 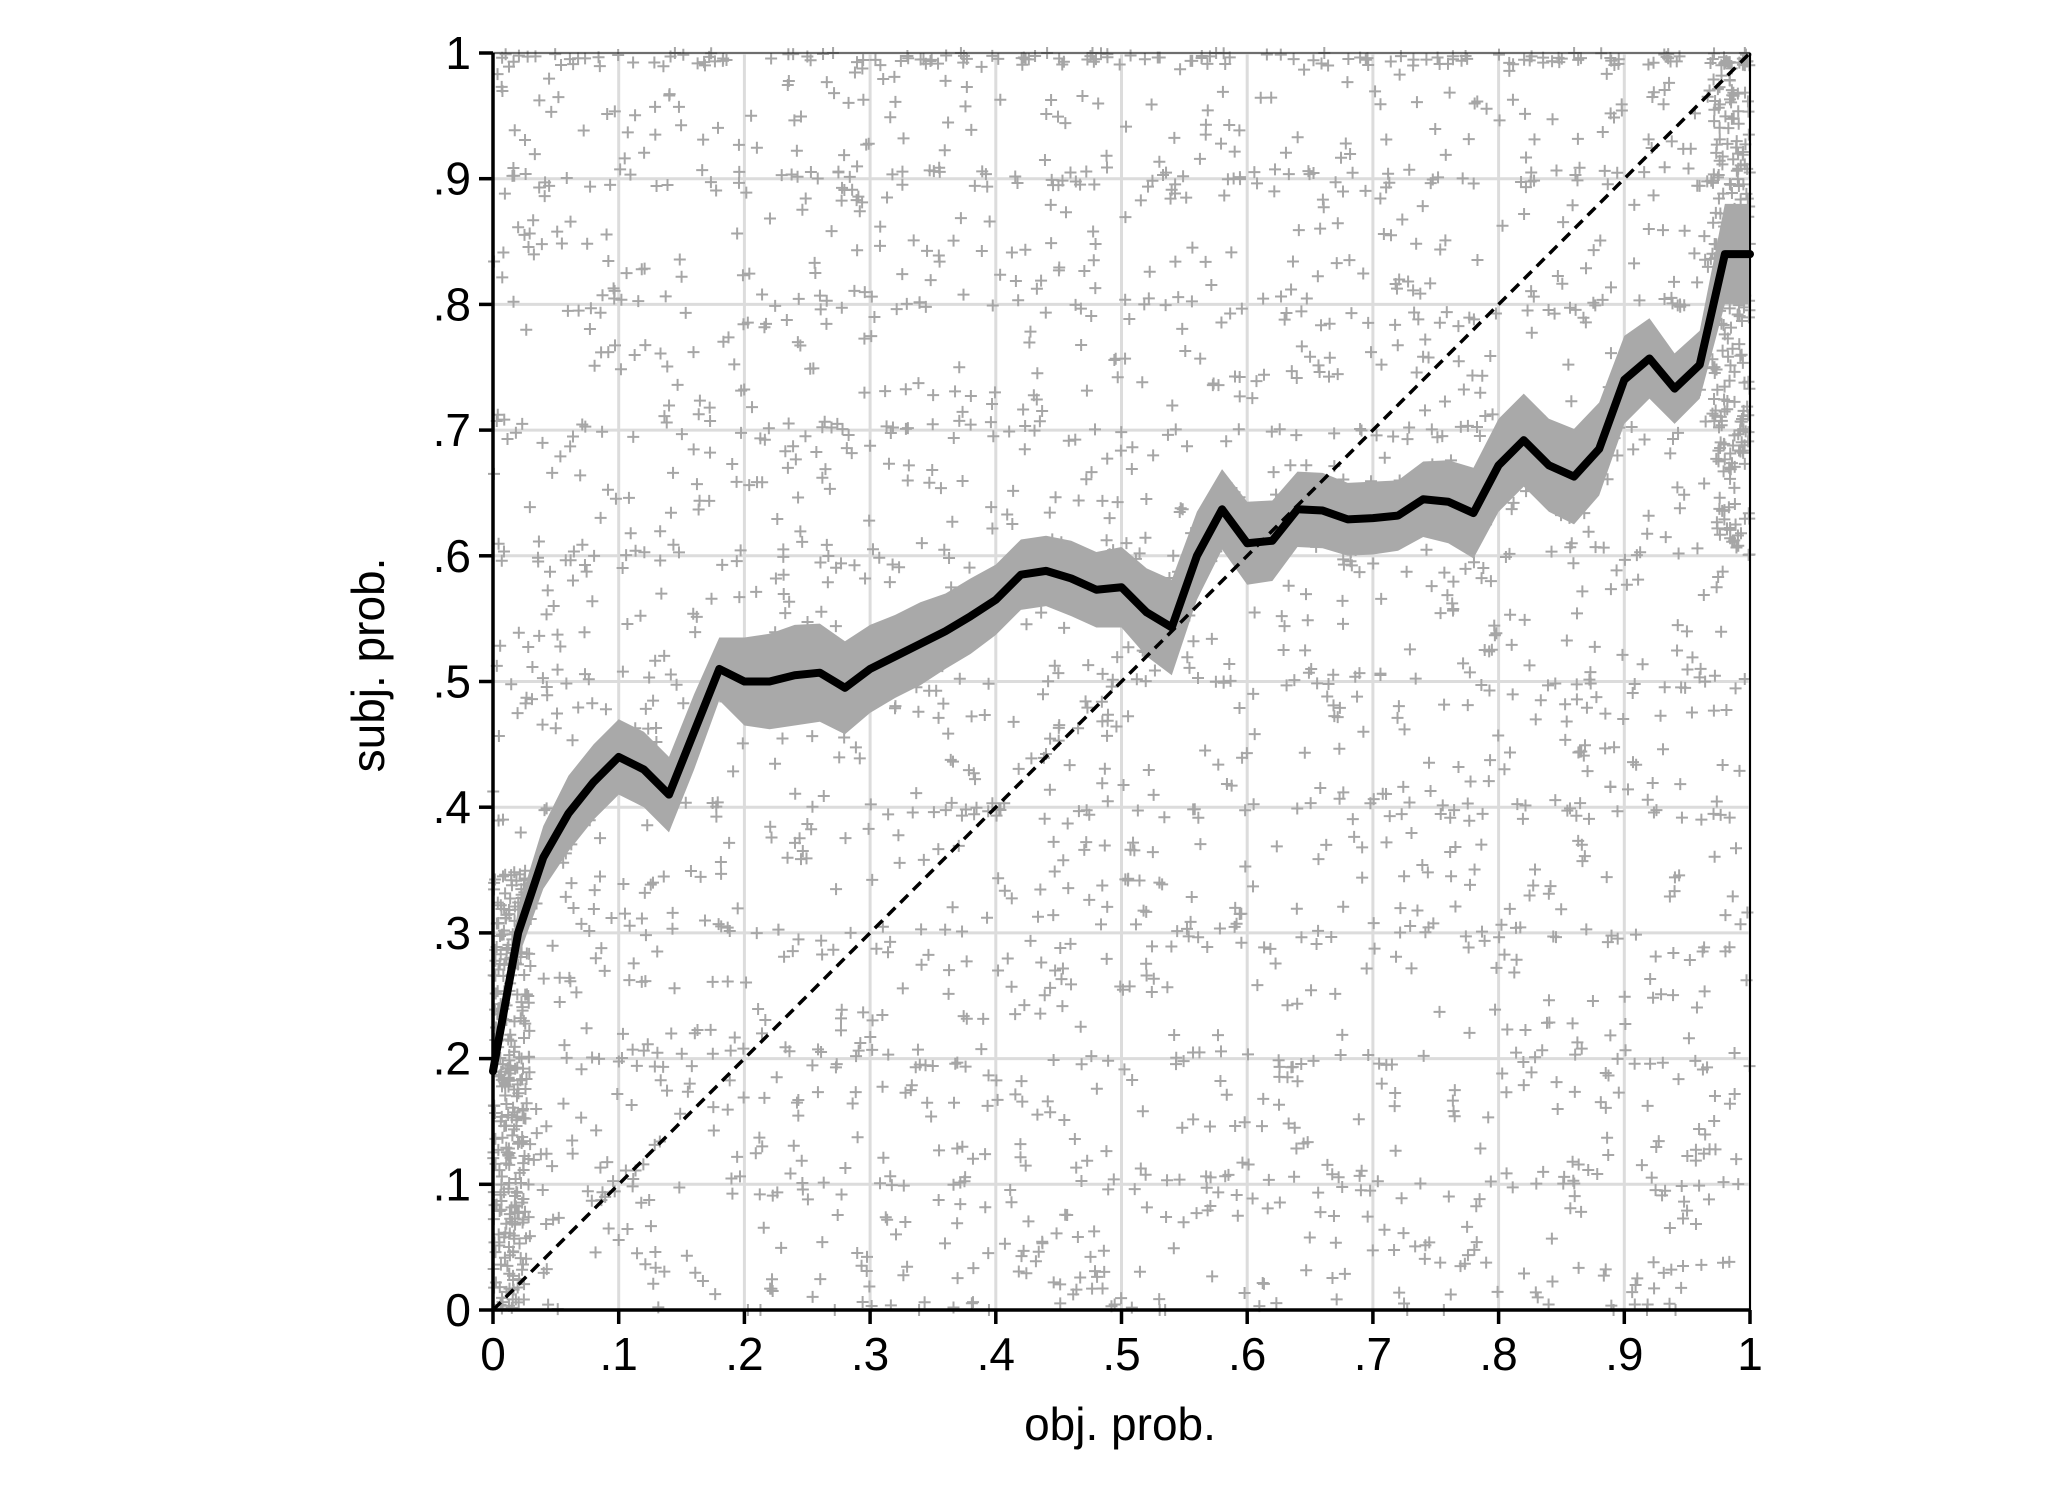 I want to click on y-tick-label: 1, so click(x=458, y=53).